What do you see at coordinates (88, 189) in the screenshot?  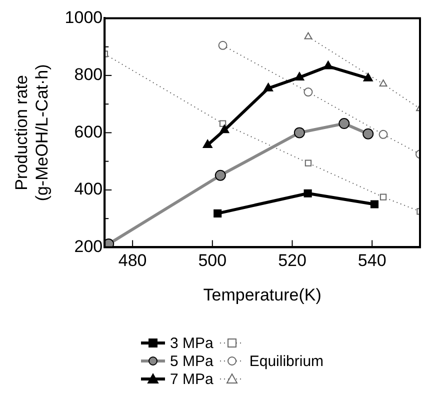 I see `y-tick-label: 400` at bounding box center [88, 189].